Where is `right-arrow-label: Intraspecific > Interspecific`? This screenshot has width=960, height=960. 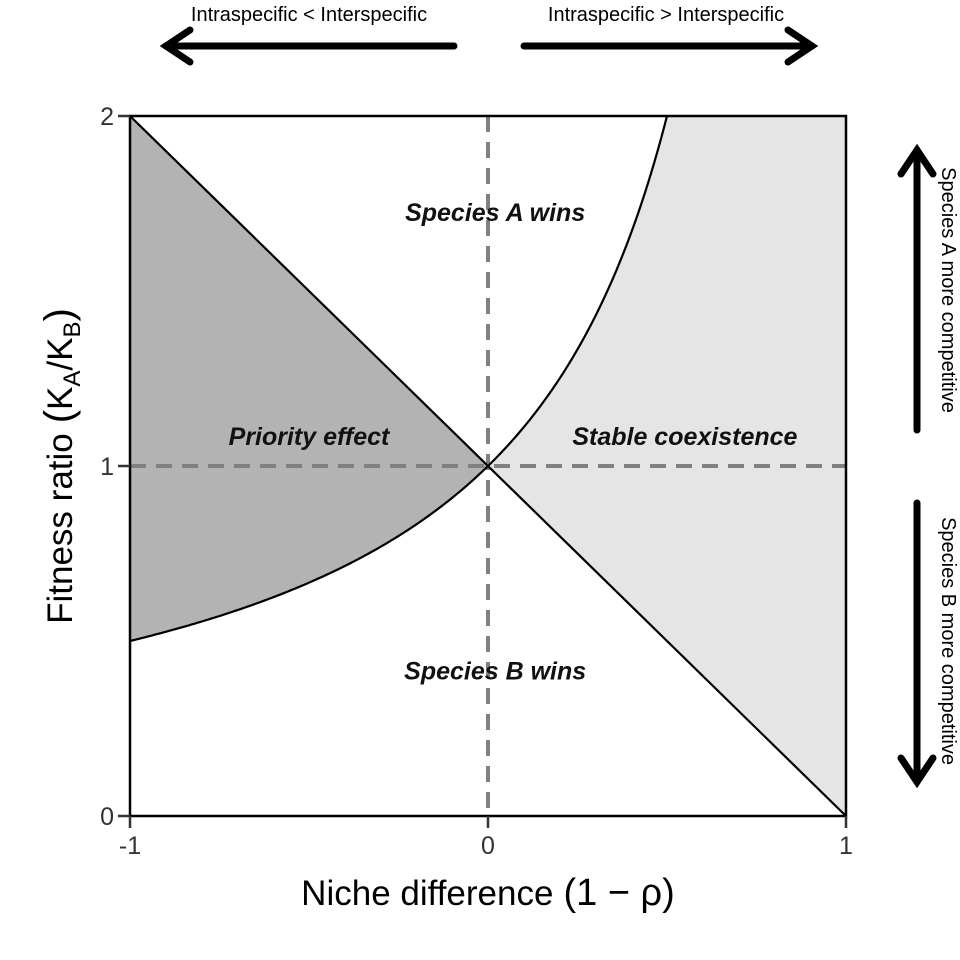
right-arrow-label: Intraspecific > Interspecific is located at coordinates (666, 15).